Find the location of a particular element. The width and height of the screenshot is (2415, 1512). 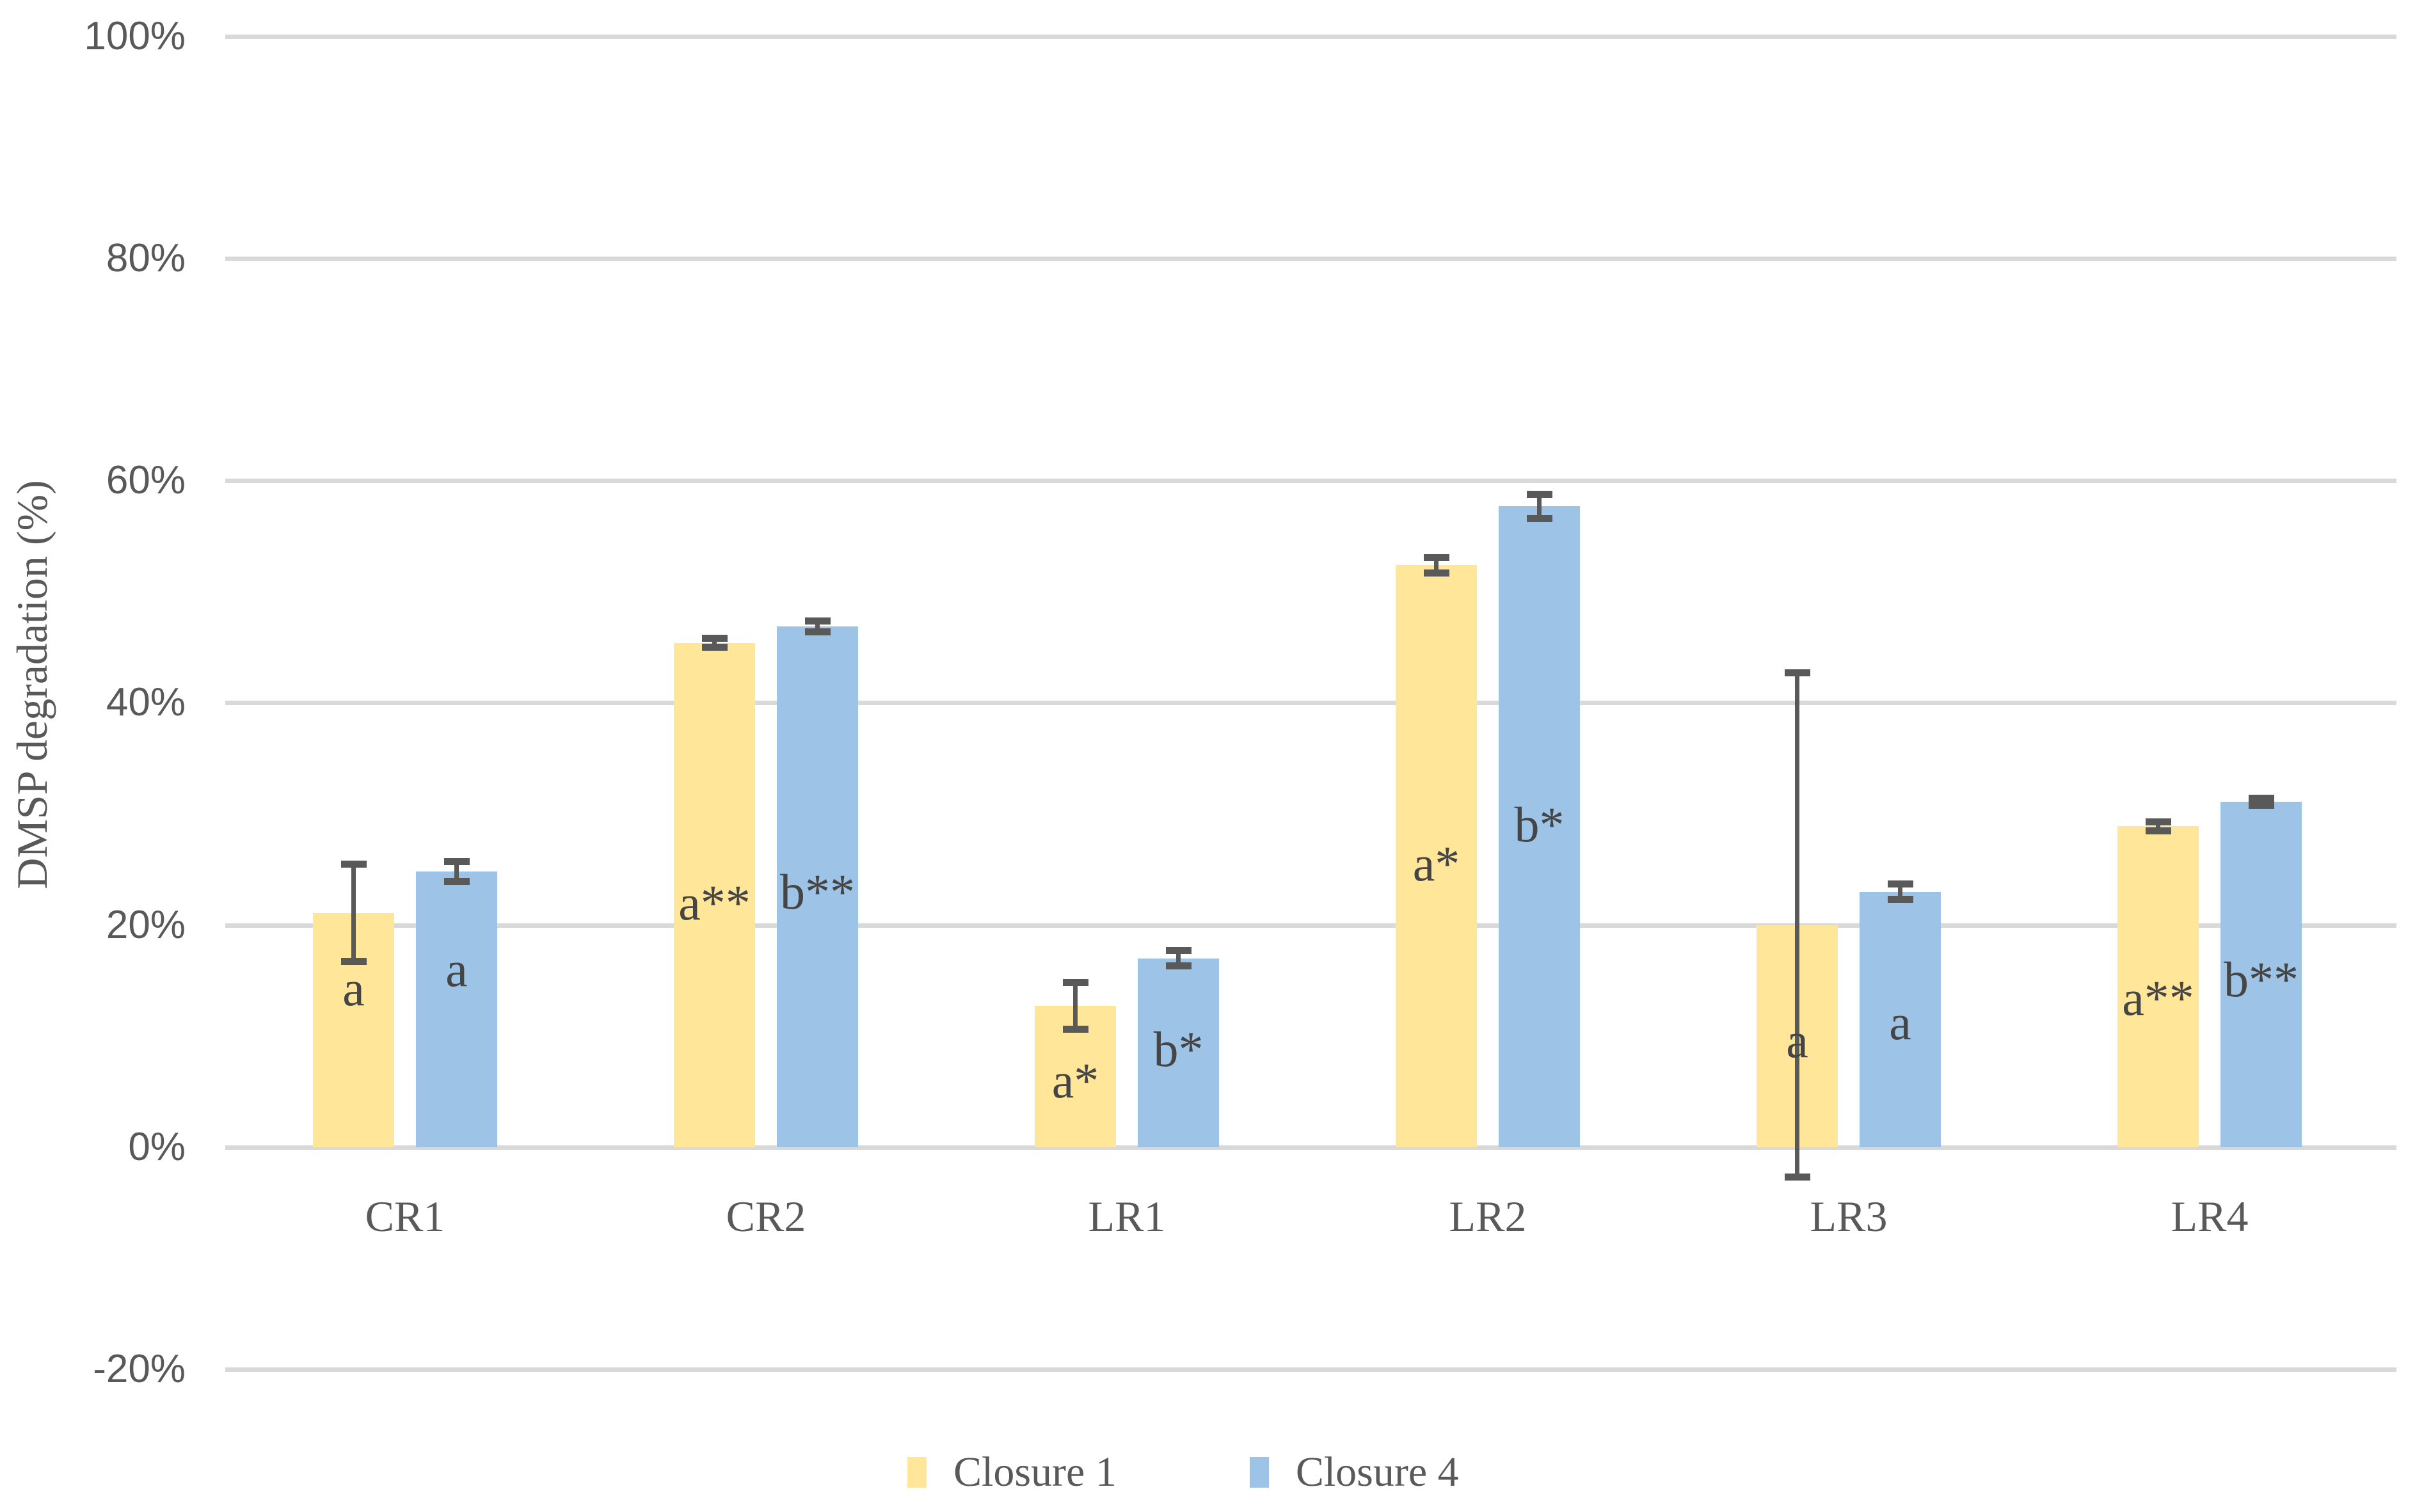

y-axis-tick-label: 60% is located at coordinates (146, 480).